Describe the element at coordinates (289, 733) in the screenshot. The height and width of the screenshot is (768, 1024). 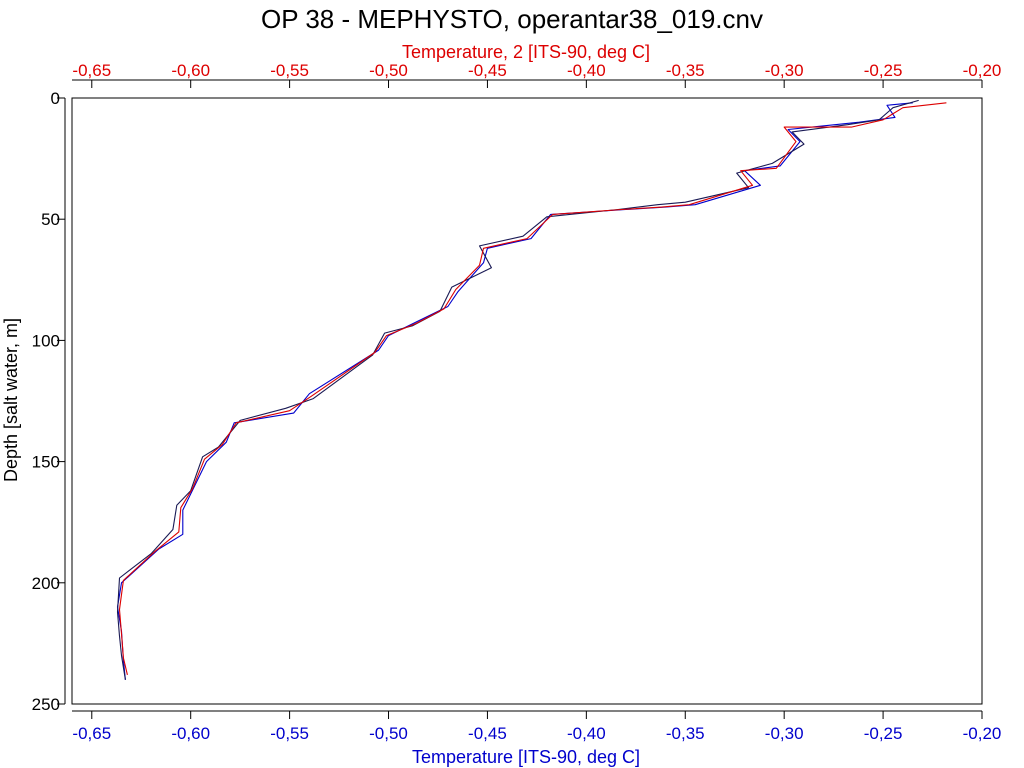
I see `bottom-tick-label: -0,55` at that location.